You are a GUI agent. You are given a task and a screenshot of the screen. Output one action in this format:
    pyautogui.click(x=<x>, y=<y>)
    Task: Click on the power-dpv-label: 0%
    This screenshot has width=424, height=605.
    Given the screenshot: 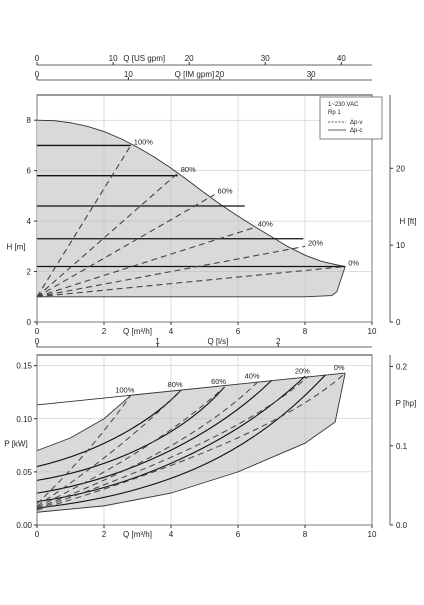 What is the action you would take?
    pyautogui.click(x=339, y=367)
    